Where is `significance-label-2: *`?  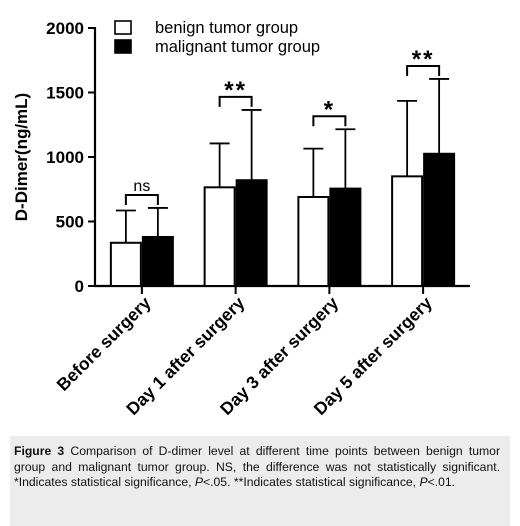 significance-label-2: * is located at coordinates (329, 109).